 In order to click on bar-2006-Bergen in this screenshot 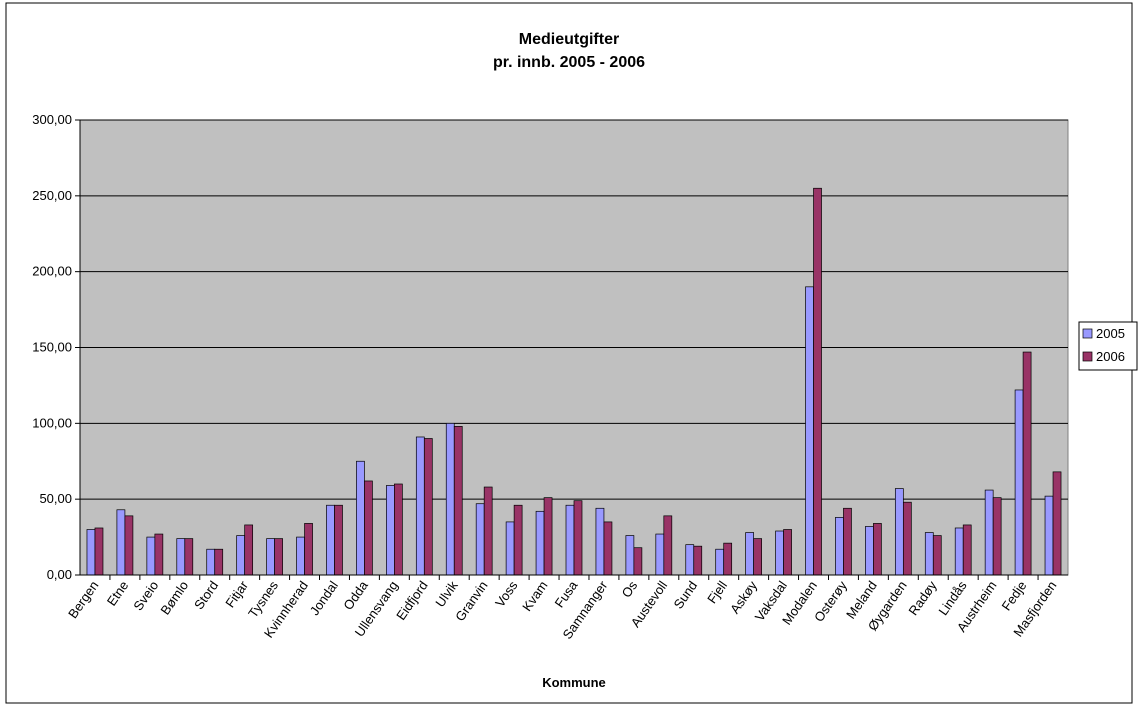, I will do `click(99, 551)`.